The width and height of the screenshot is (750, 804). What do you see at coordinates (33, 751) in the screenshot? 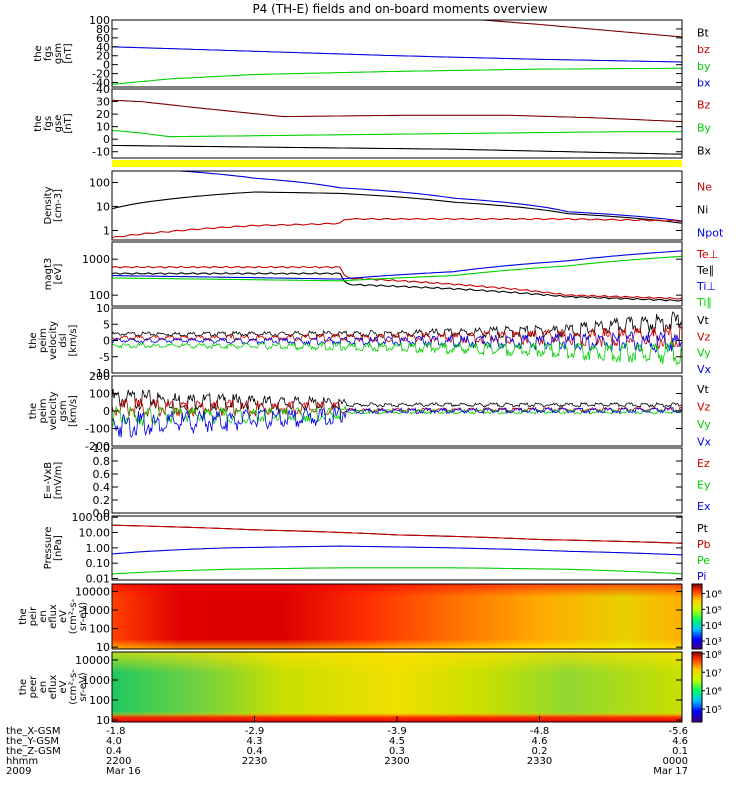
I see `x-row-label: the_Z-GSM` at bounding box center [33, 751].